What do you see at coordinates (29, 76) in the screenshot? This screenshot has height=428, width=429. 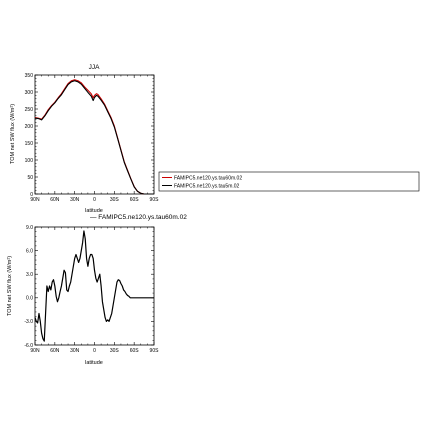 I see `y-tick-label: 350` at bounding box center [29, 76].